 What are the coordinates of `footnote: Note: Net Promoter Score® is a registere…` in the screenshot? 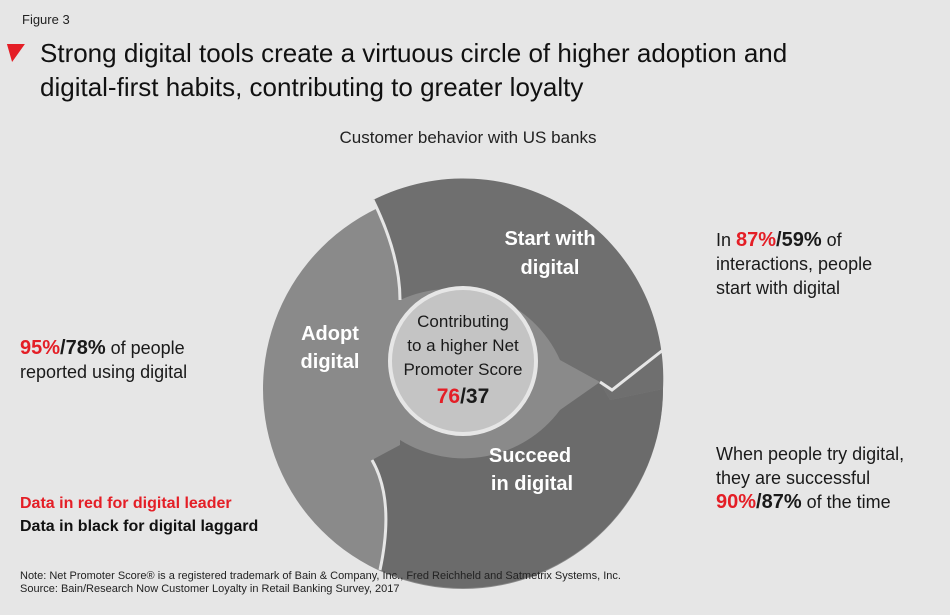 It's located at (320, 583).